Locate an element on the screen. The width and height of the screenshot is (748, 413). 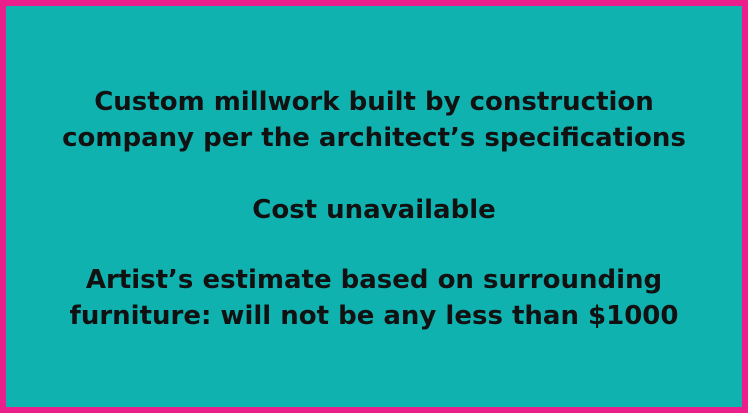
cost-paragraph: Cost unavailable is located at coordinates (374, 210).